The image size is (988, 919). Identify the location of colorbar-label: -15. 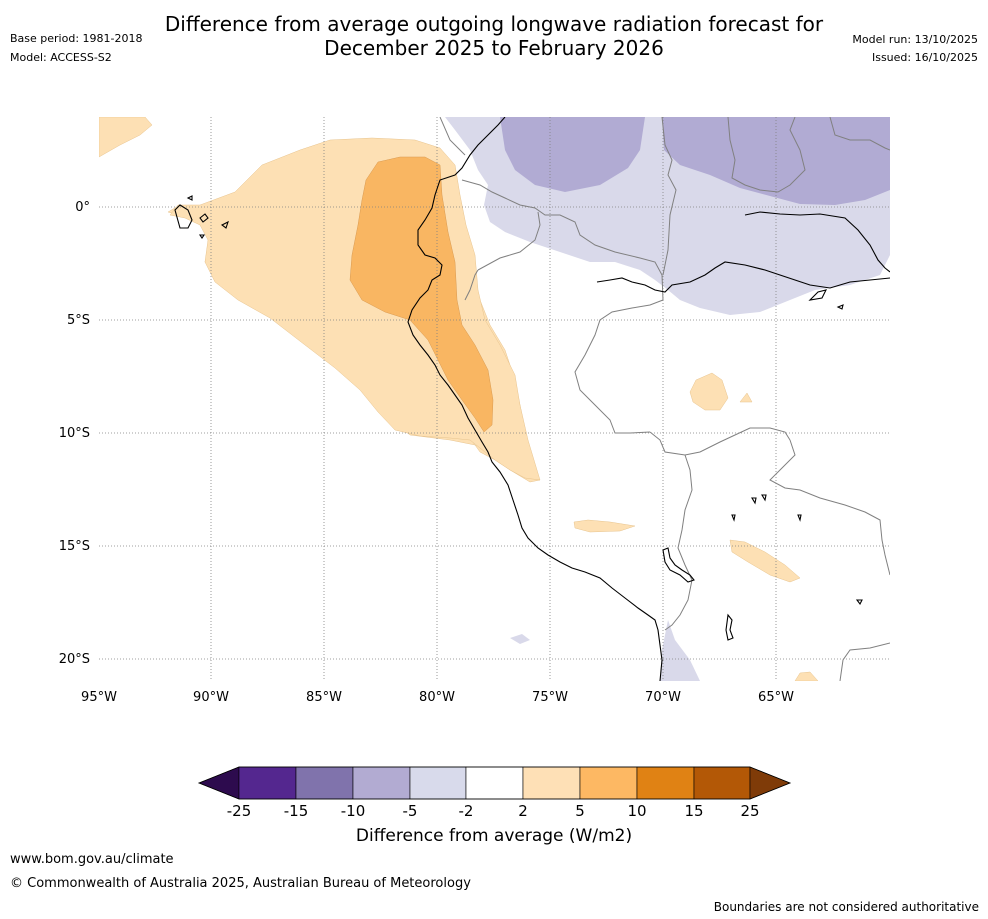
(296, 811).